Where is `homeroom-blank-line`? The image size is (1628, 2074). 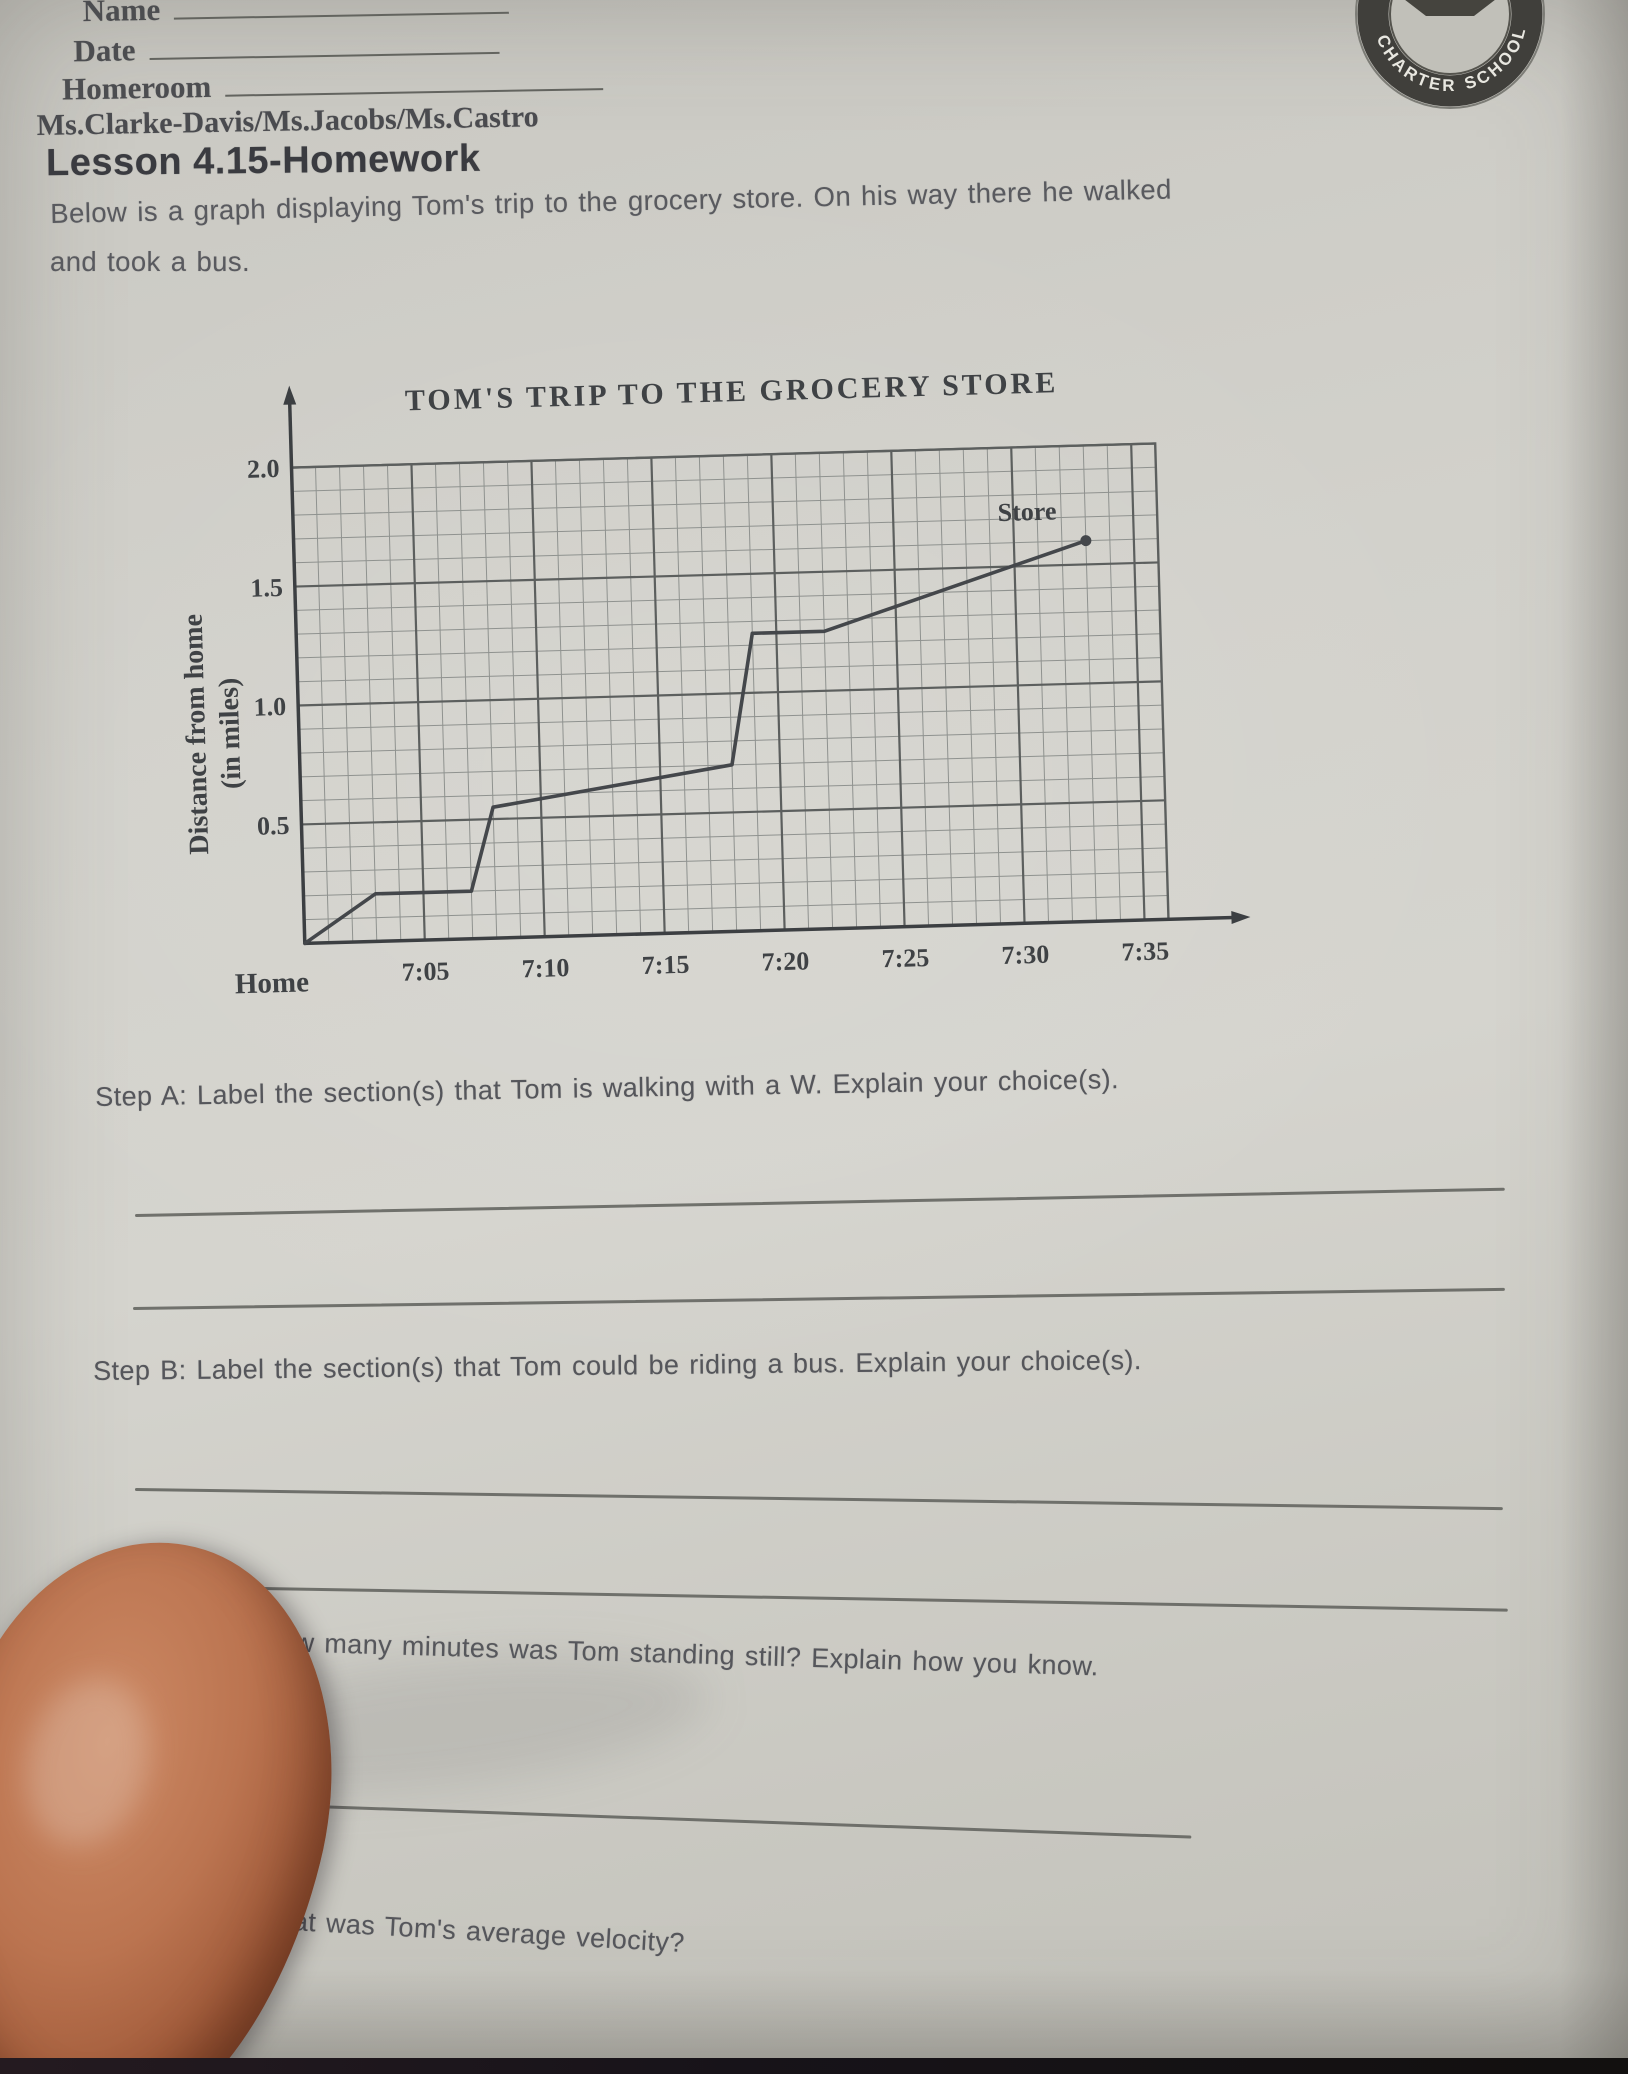
homeroom-blank-line is located at coordinates (414, 77).